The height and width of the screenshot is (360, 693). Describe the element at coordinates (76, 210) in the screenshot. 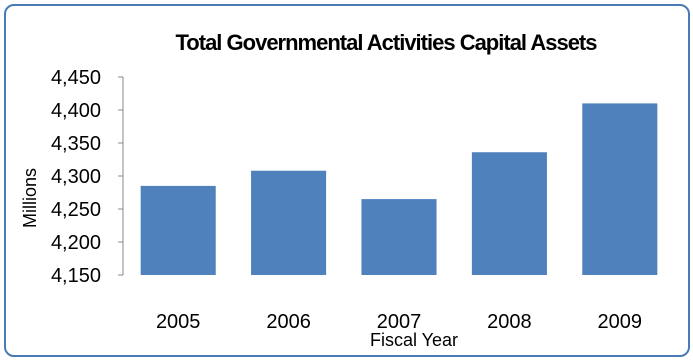

I see `y-tick-label: 4,250` at that location.